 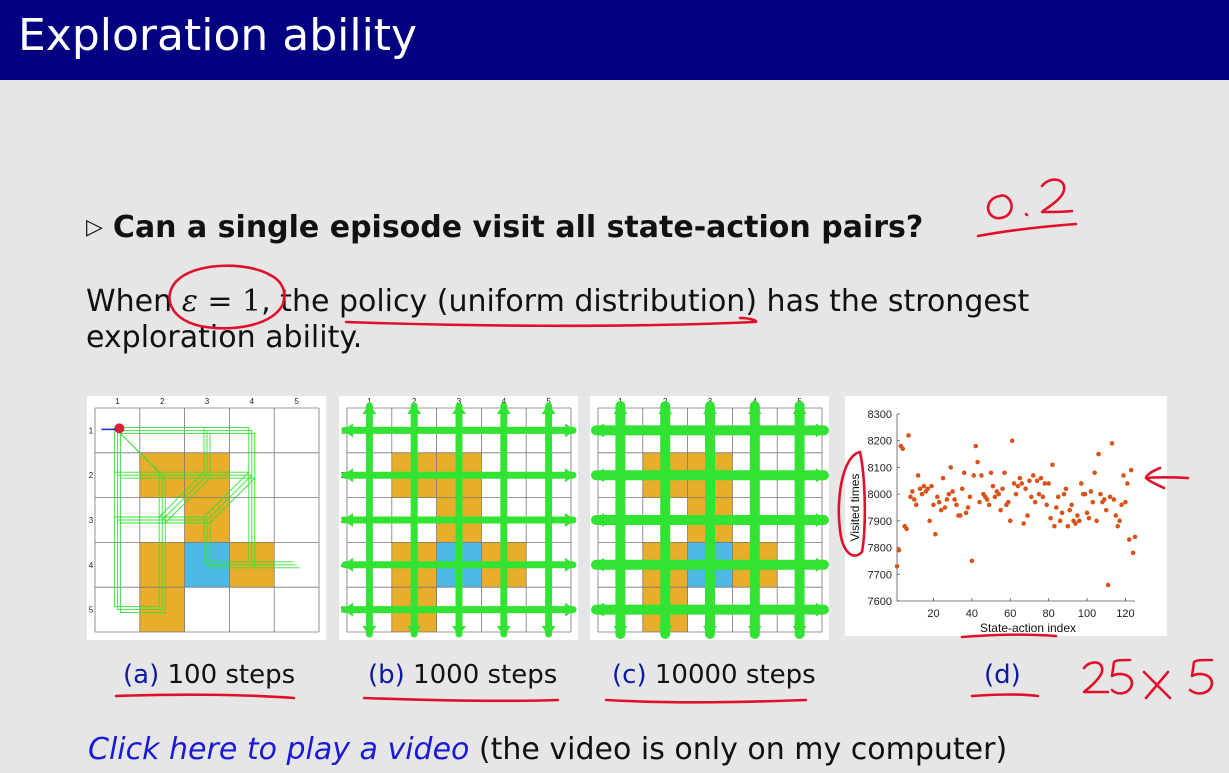 I want to click on caption-b-label: (b), so click(x=386, y=675).